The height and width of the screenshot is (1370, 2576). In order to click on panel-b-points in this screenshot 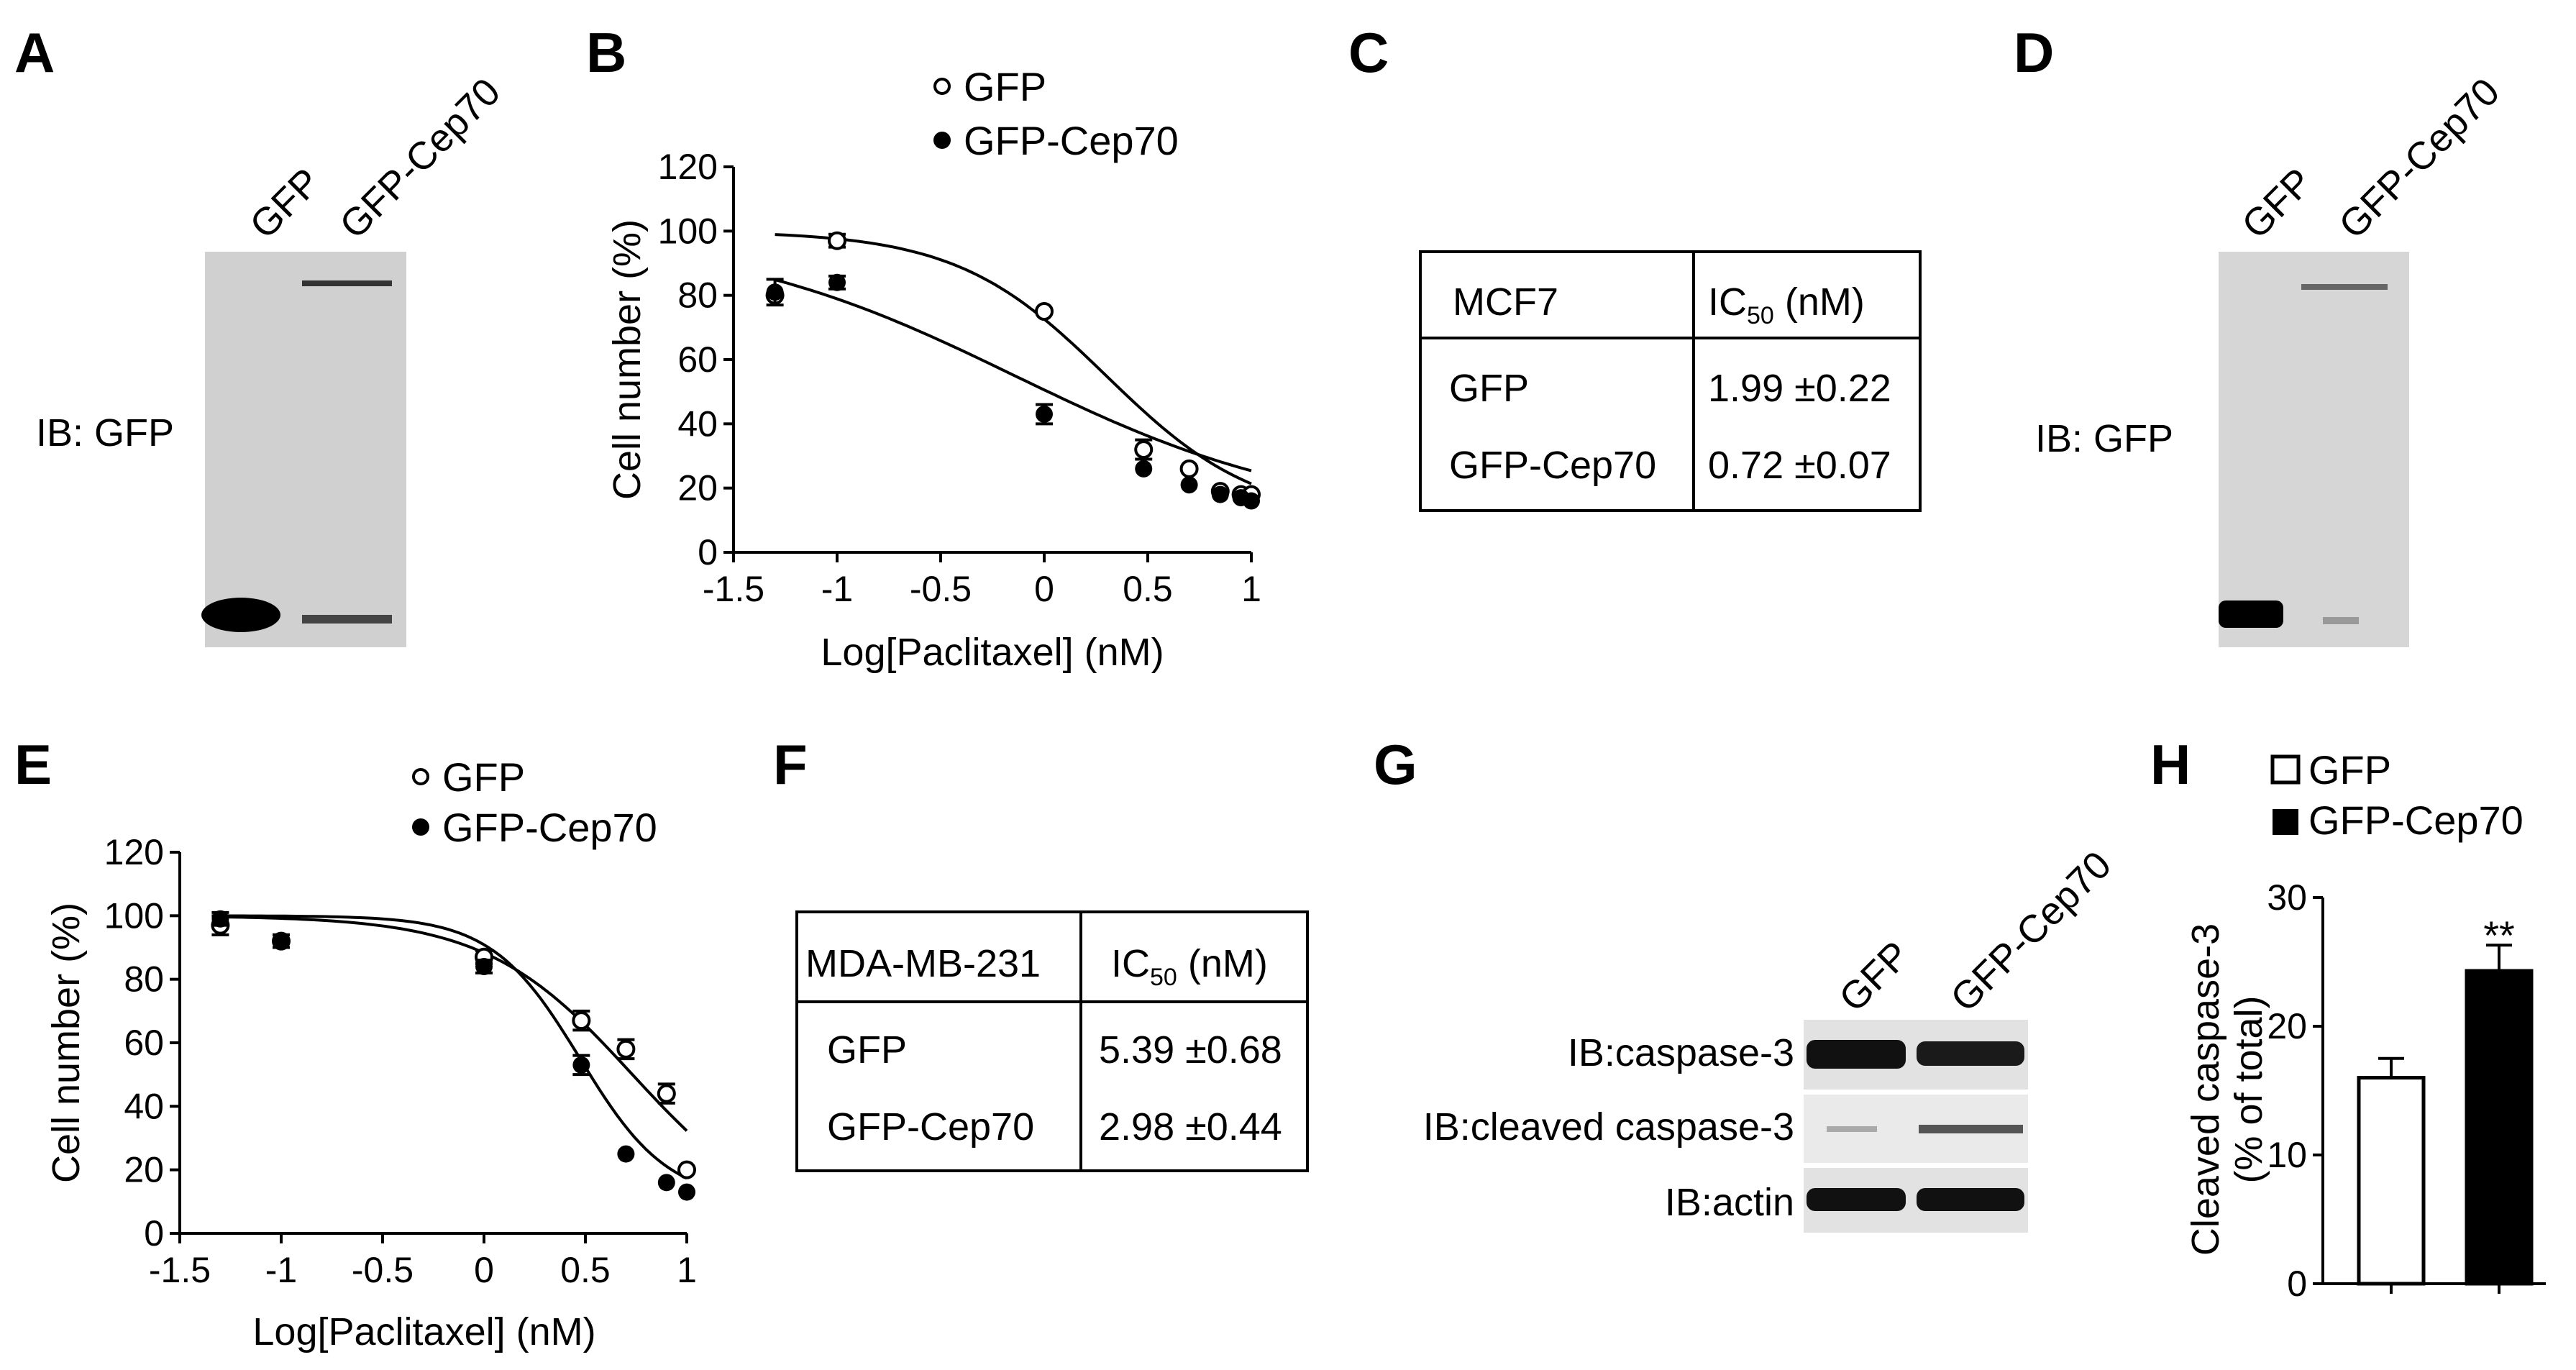, I will do `click(1013, 371)`.